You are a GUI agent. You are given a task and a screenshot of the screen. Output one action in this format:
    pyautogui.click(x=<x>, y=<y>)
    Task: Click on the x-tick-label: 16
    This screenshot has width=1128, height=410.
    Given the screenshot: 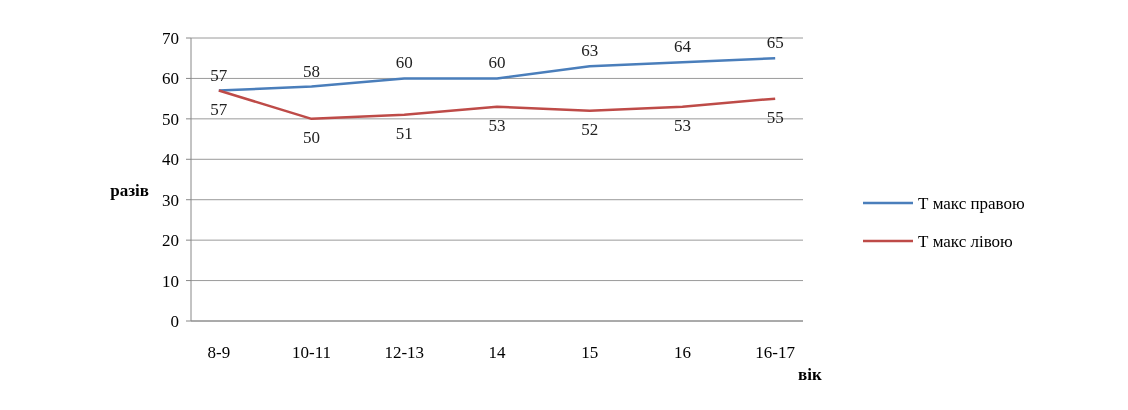 What is the action you would take?
    pyautogui.click(x=682, y=352)
    